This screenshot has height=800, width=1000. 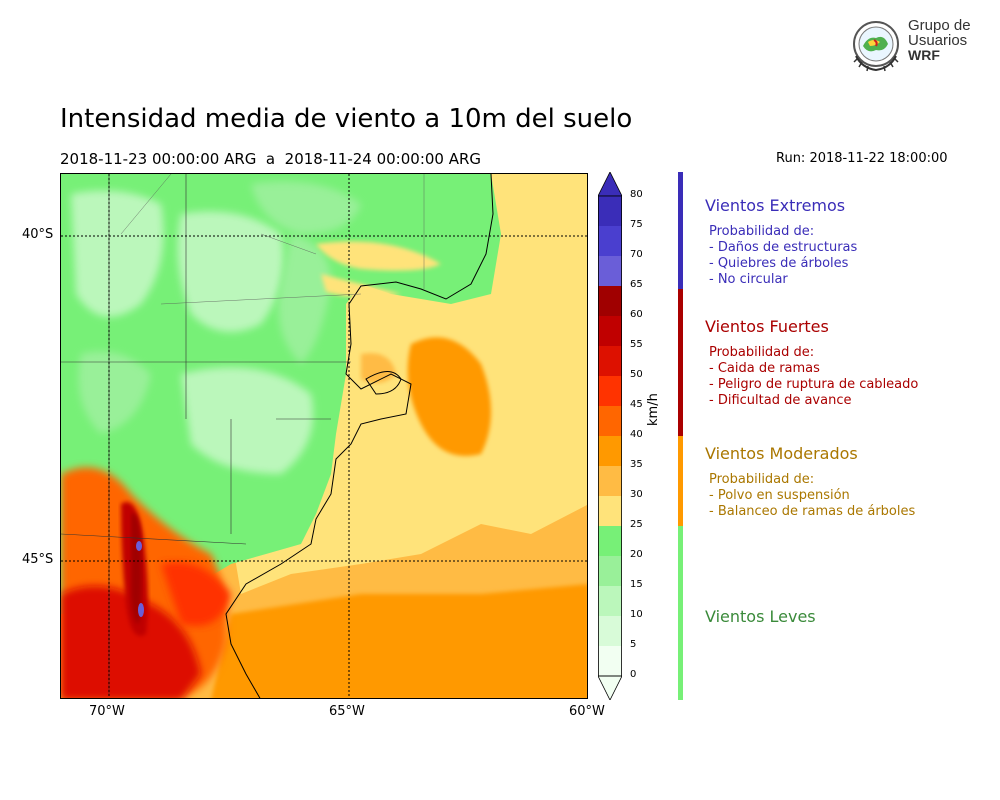 What do you see at coordinates (938, 40) in the screenshot?
I see `logo-line-2: Usuarios` at bounding box center [938, 40].